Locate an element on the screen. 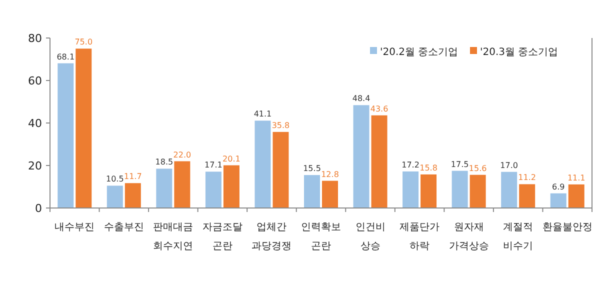  x-tick-label: 인건비 상승 is located at coordinates (370, 237).